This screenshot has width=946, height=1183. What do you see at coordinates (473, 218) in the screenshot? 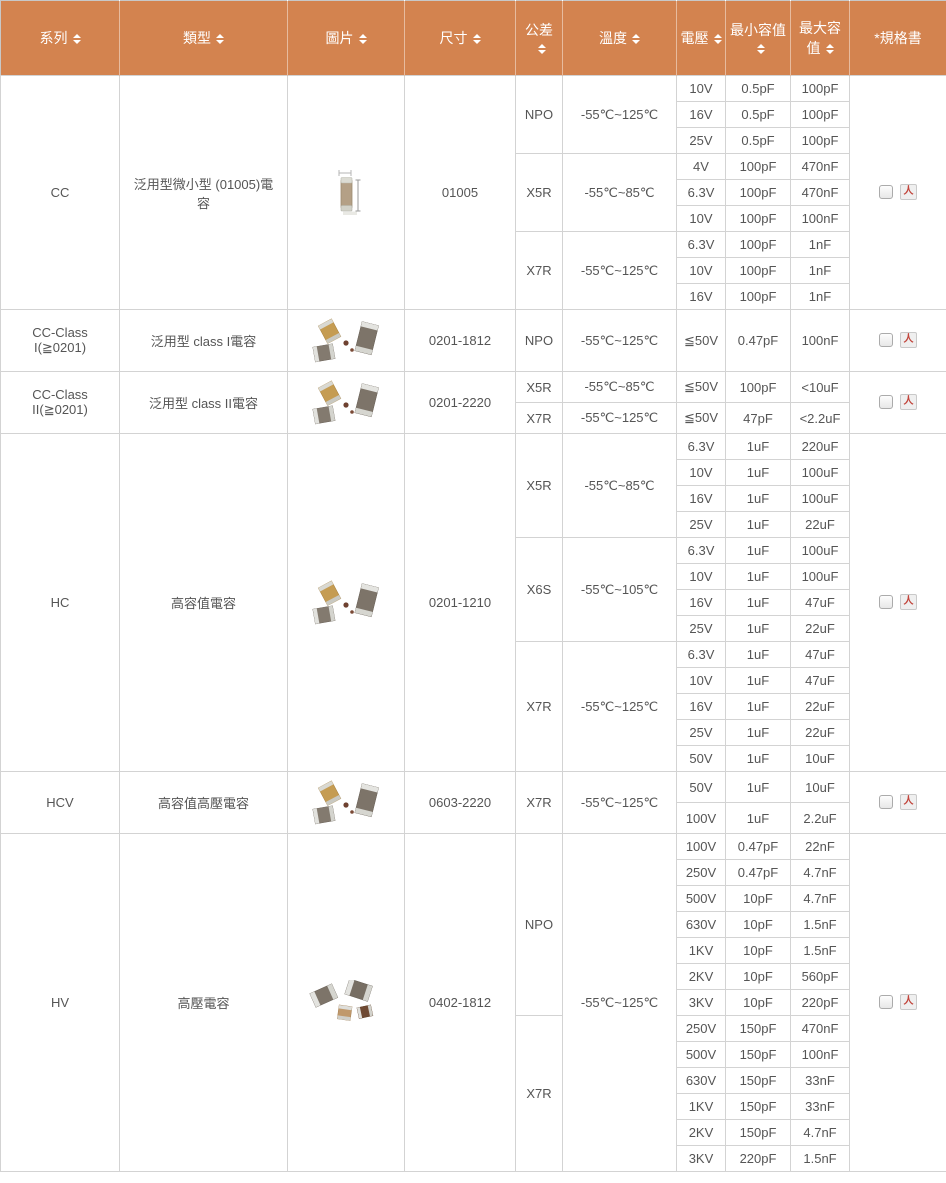
I see `table-row: 10V 100pF 100nF` at bounding box center [473, 218].